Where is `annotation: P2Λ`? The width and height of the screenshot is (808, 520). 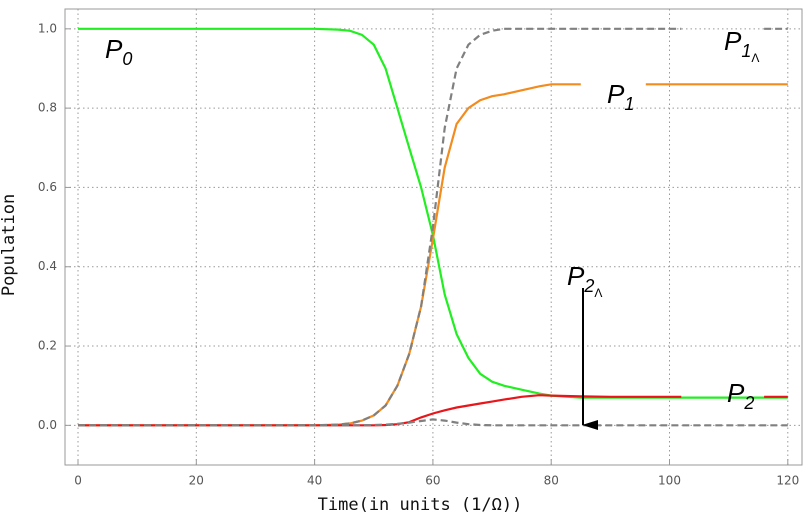 annotation: P2Λ is located at coordinates (584, 280).